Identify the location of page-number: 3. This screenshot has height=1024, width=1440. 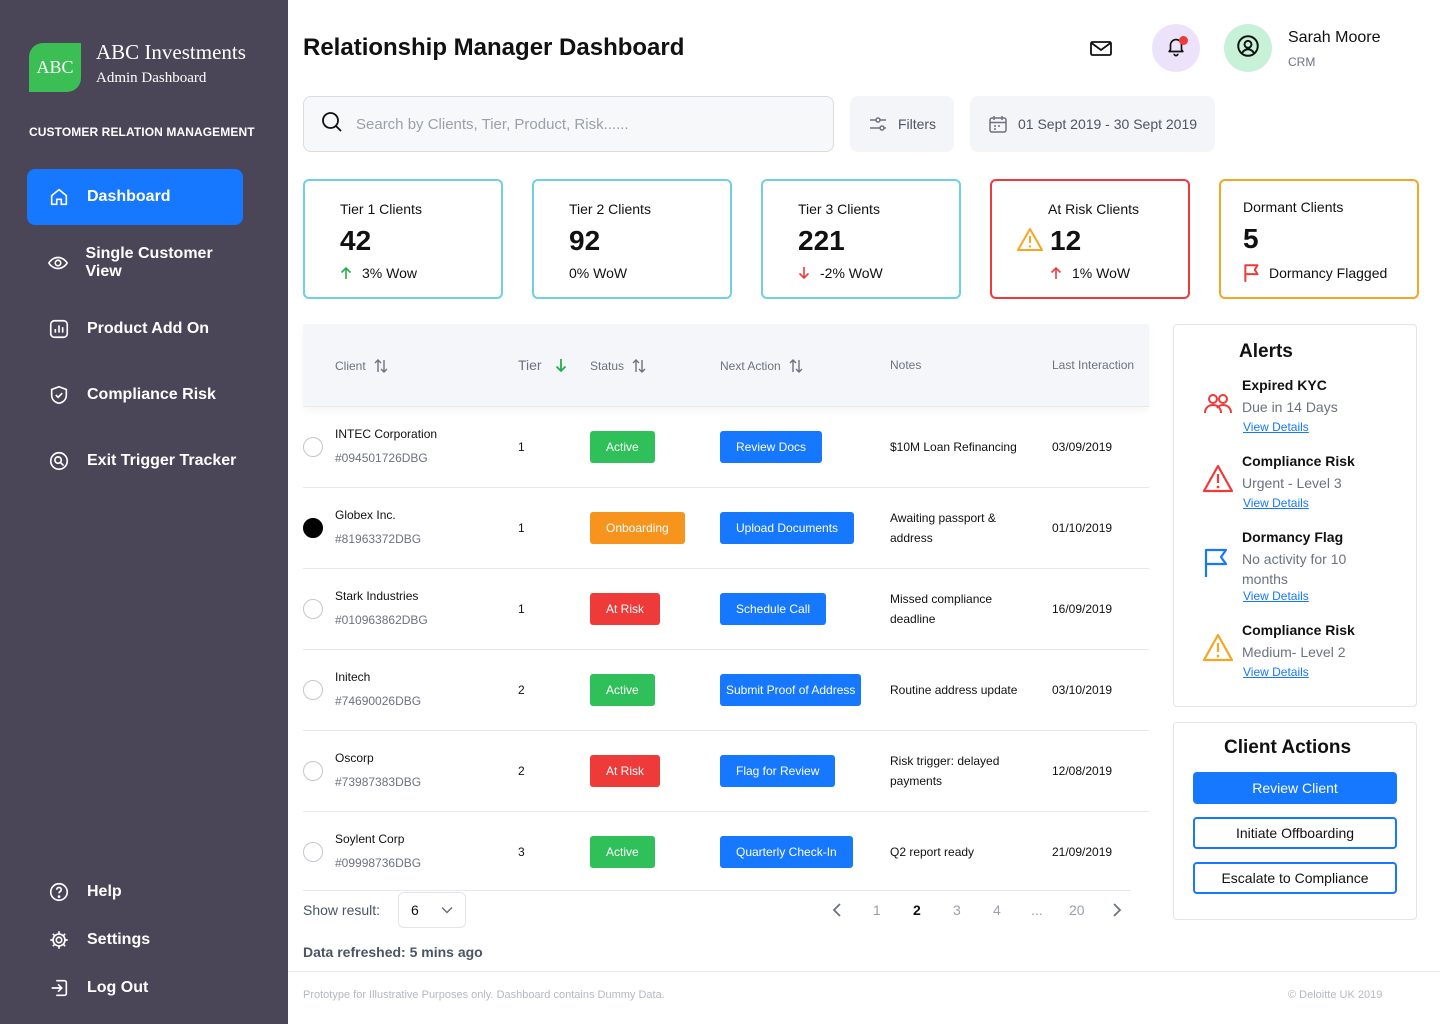
(957, 910).